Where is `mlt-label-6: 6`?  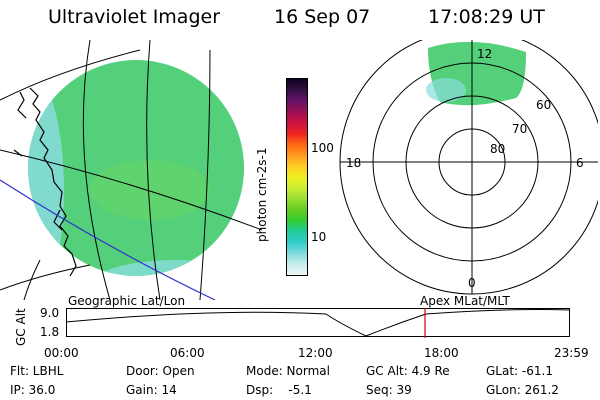
mlt-label-6: 6 is located at coordinates (580, 163).